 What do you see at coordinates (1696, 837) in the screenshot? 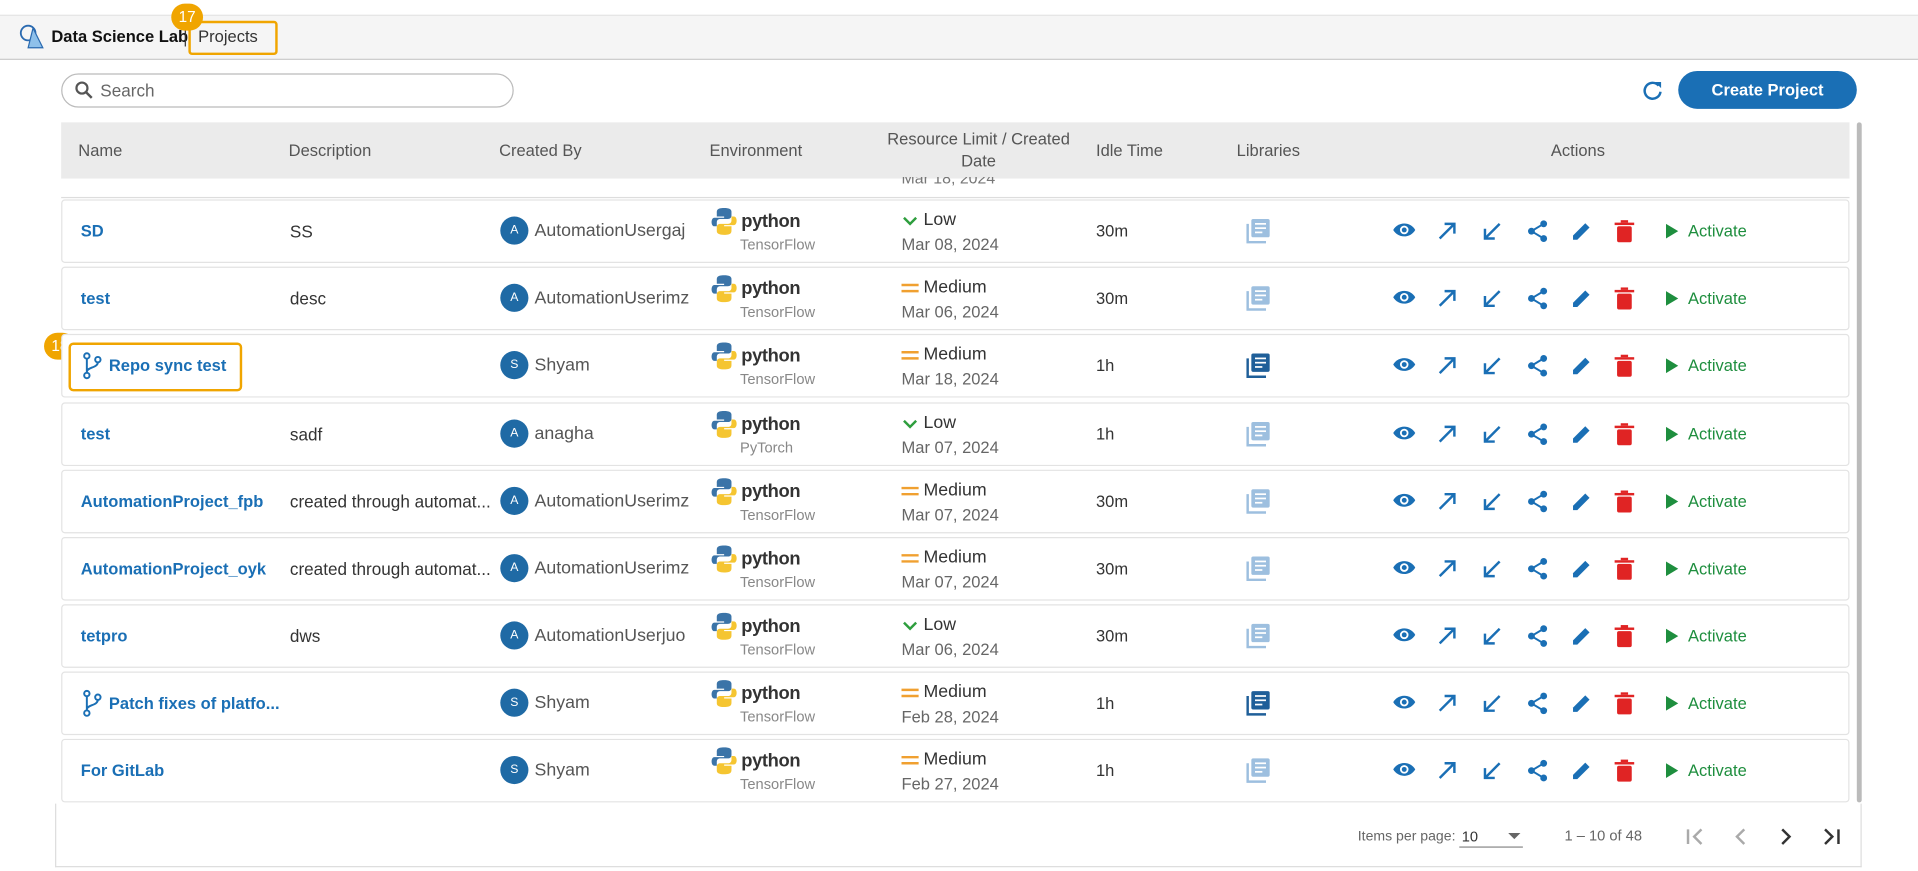
I see `first-page-button` at bounding box center [1696, 837].